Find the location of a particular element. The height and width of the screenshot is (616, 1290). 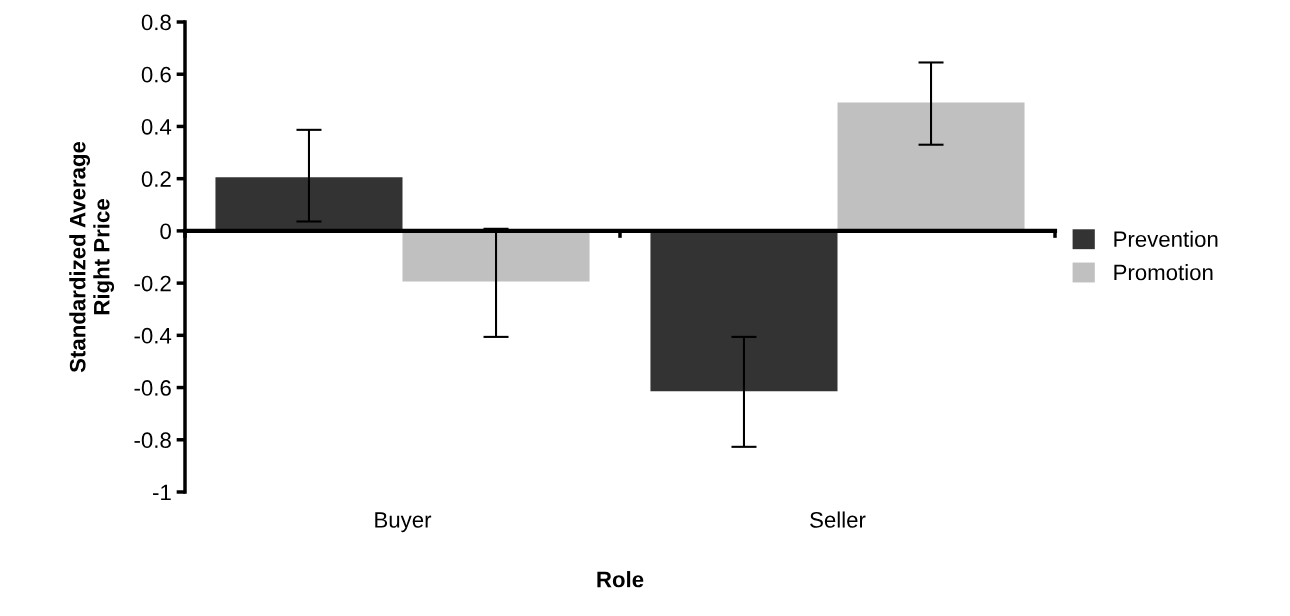

y-tick-label: -1 is located at coordinates (162, 492).